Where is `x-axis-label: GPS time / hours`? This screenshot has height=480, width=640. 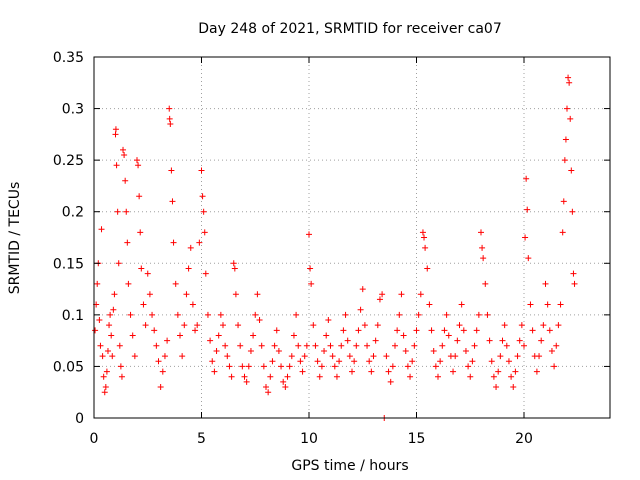
x-axis-label: GPS time / hours is located at coordinates (349, 466).